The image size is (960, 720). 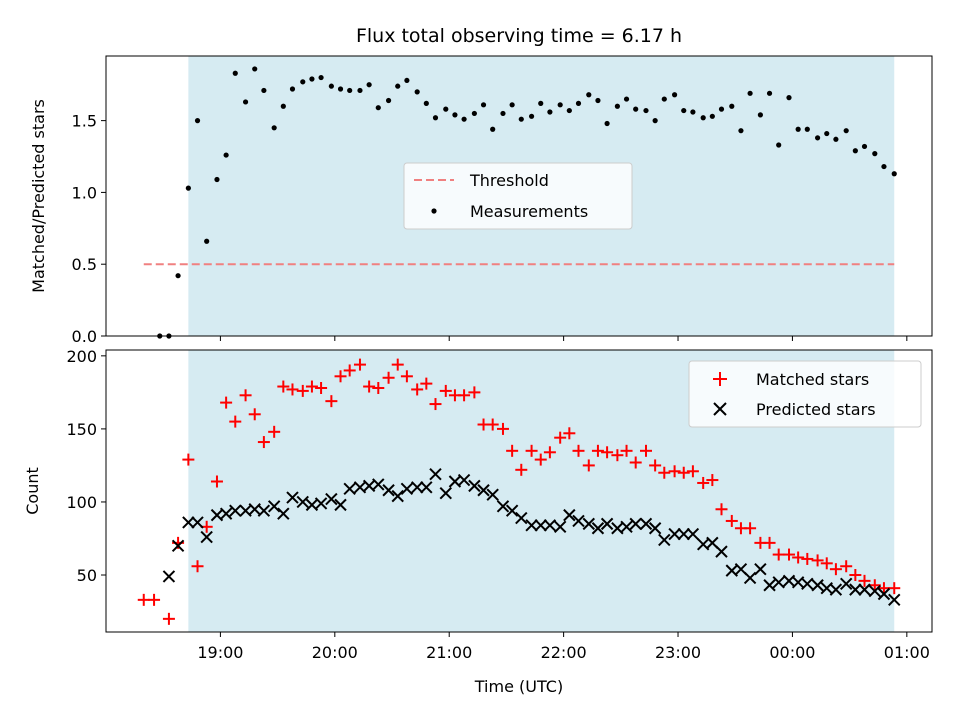 What do you see at coordinates (792, 652) in the screenshot?
I see `x-tick-label: 00:00` at bounding box center [792, 652].